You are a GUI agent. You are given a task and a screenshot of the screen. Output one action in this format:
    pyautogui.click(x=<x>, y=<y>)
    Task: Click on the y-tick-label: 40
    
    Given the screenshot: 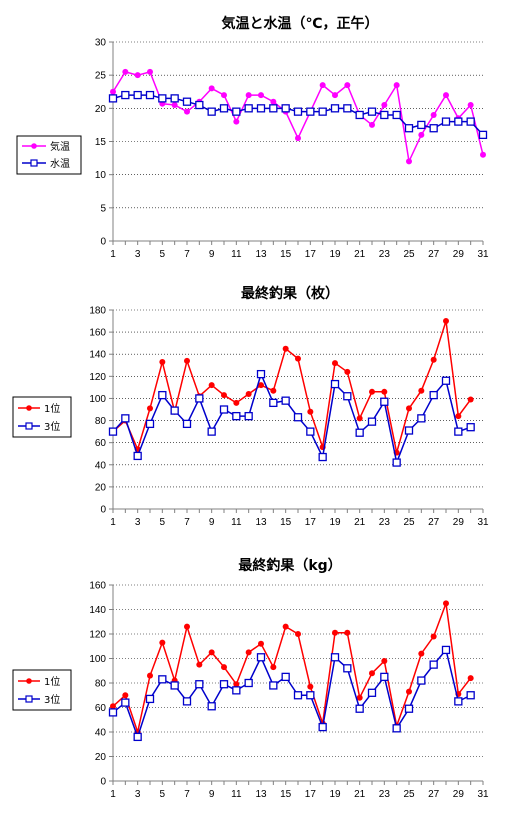 What is the action you would take?
    pyautogui.click(x=101, y=733)
    